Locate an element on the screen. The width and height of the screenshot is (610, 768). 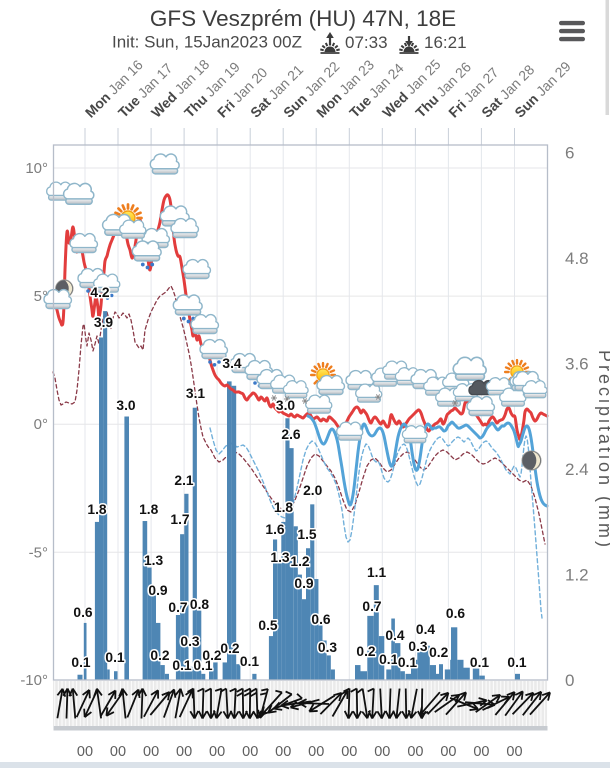
svg-text: 2.1 is located at coordinates (184, 480).